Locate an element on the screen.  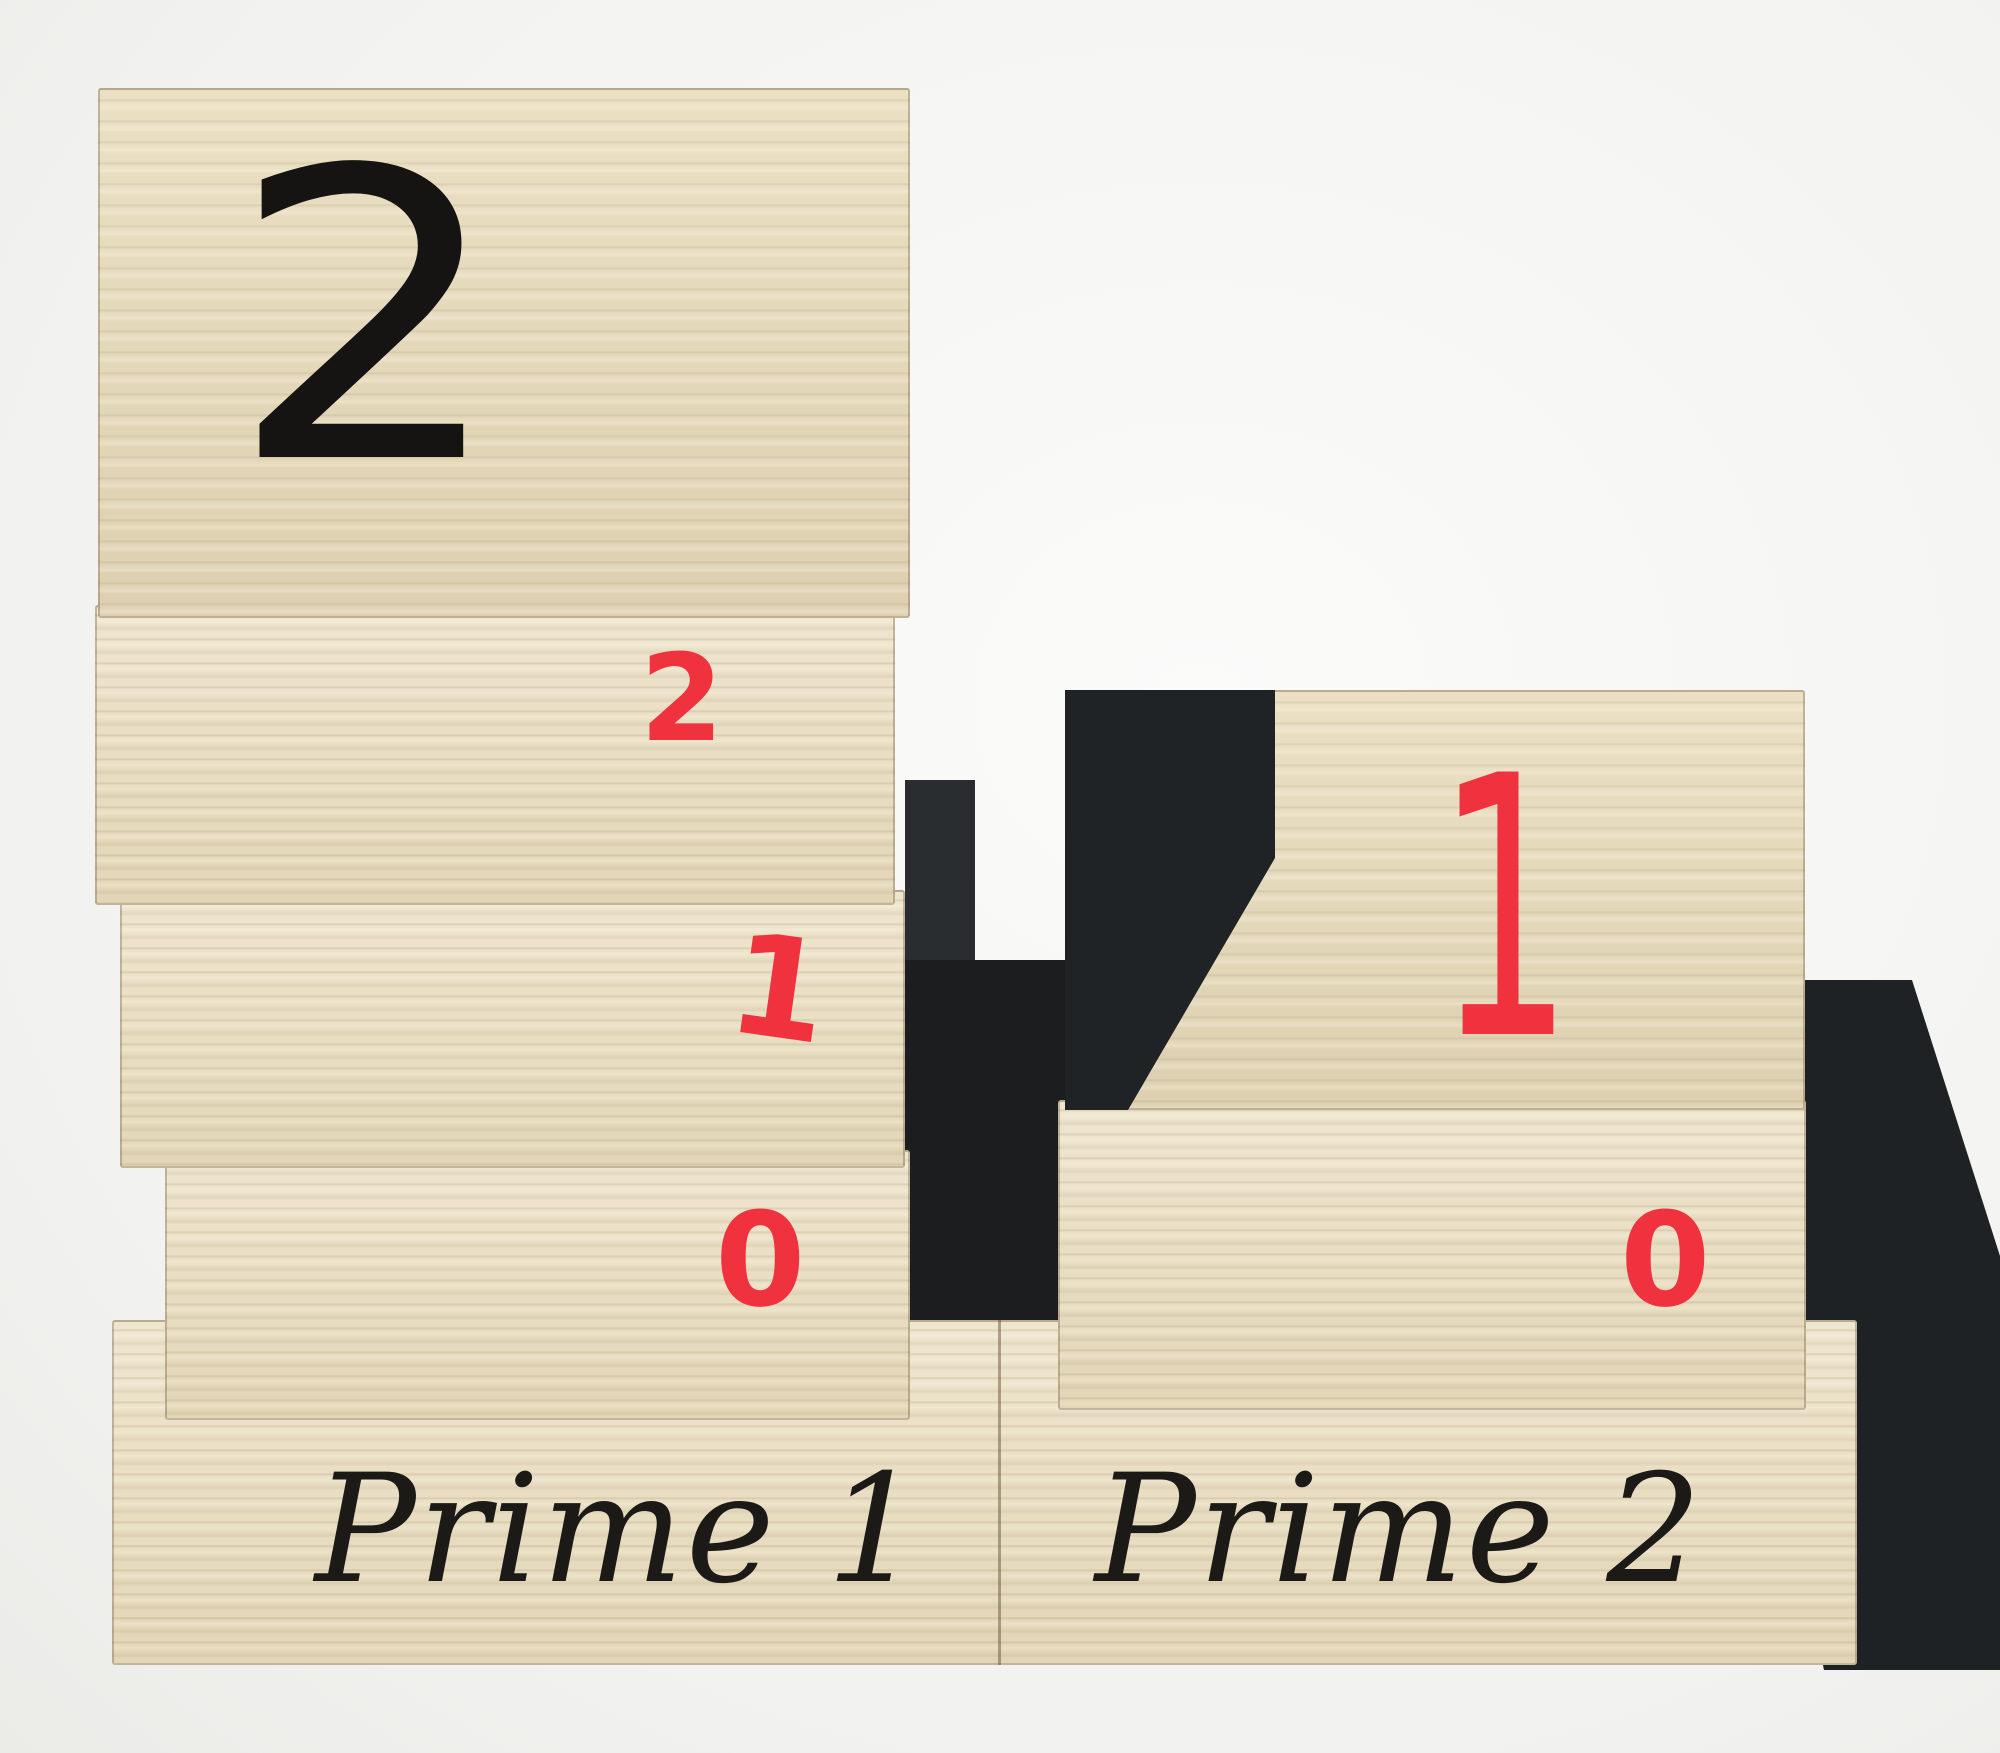
shadow-left-back is located at coordinates (940, 870).